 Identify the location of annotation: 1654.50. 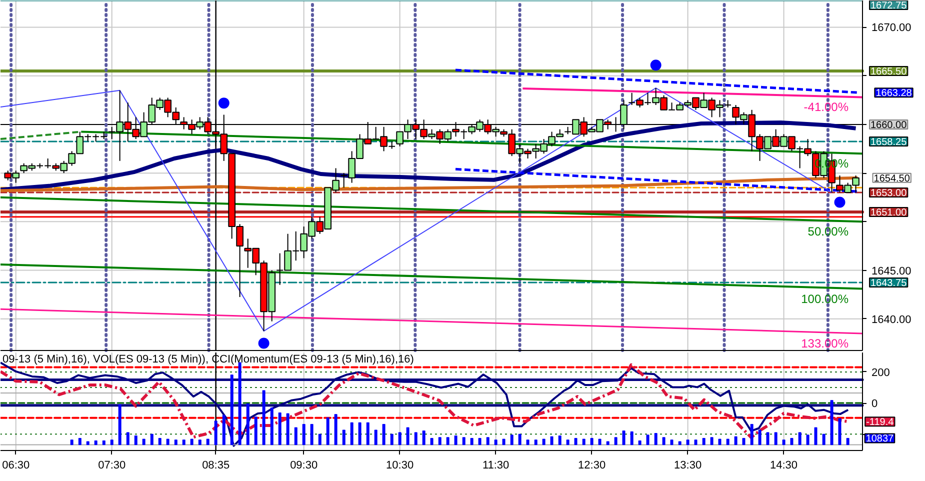
(892, 178).